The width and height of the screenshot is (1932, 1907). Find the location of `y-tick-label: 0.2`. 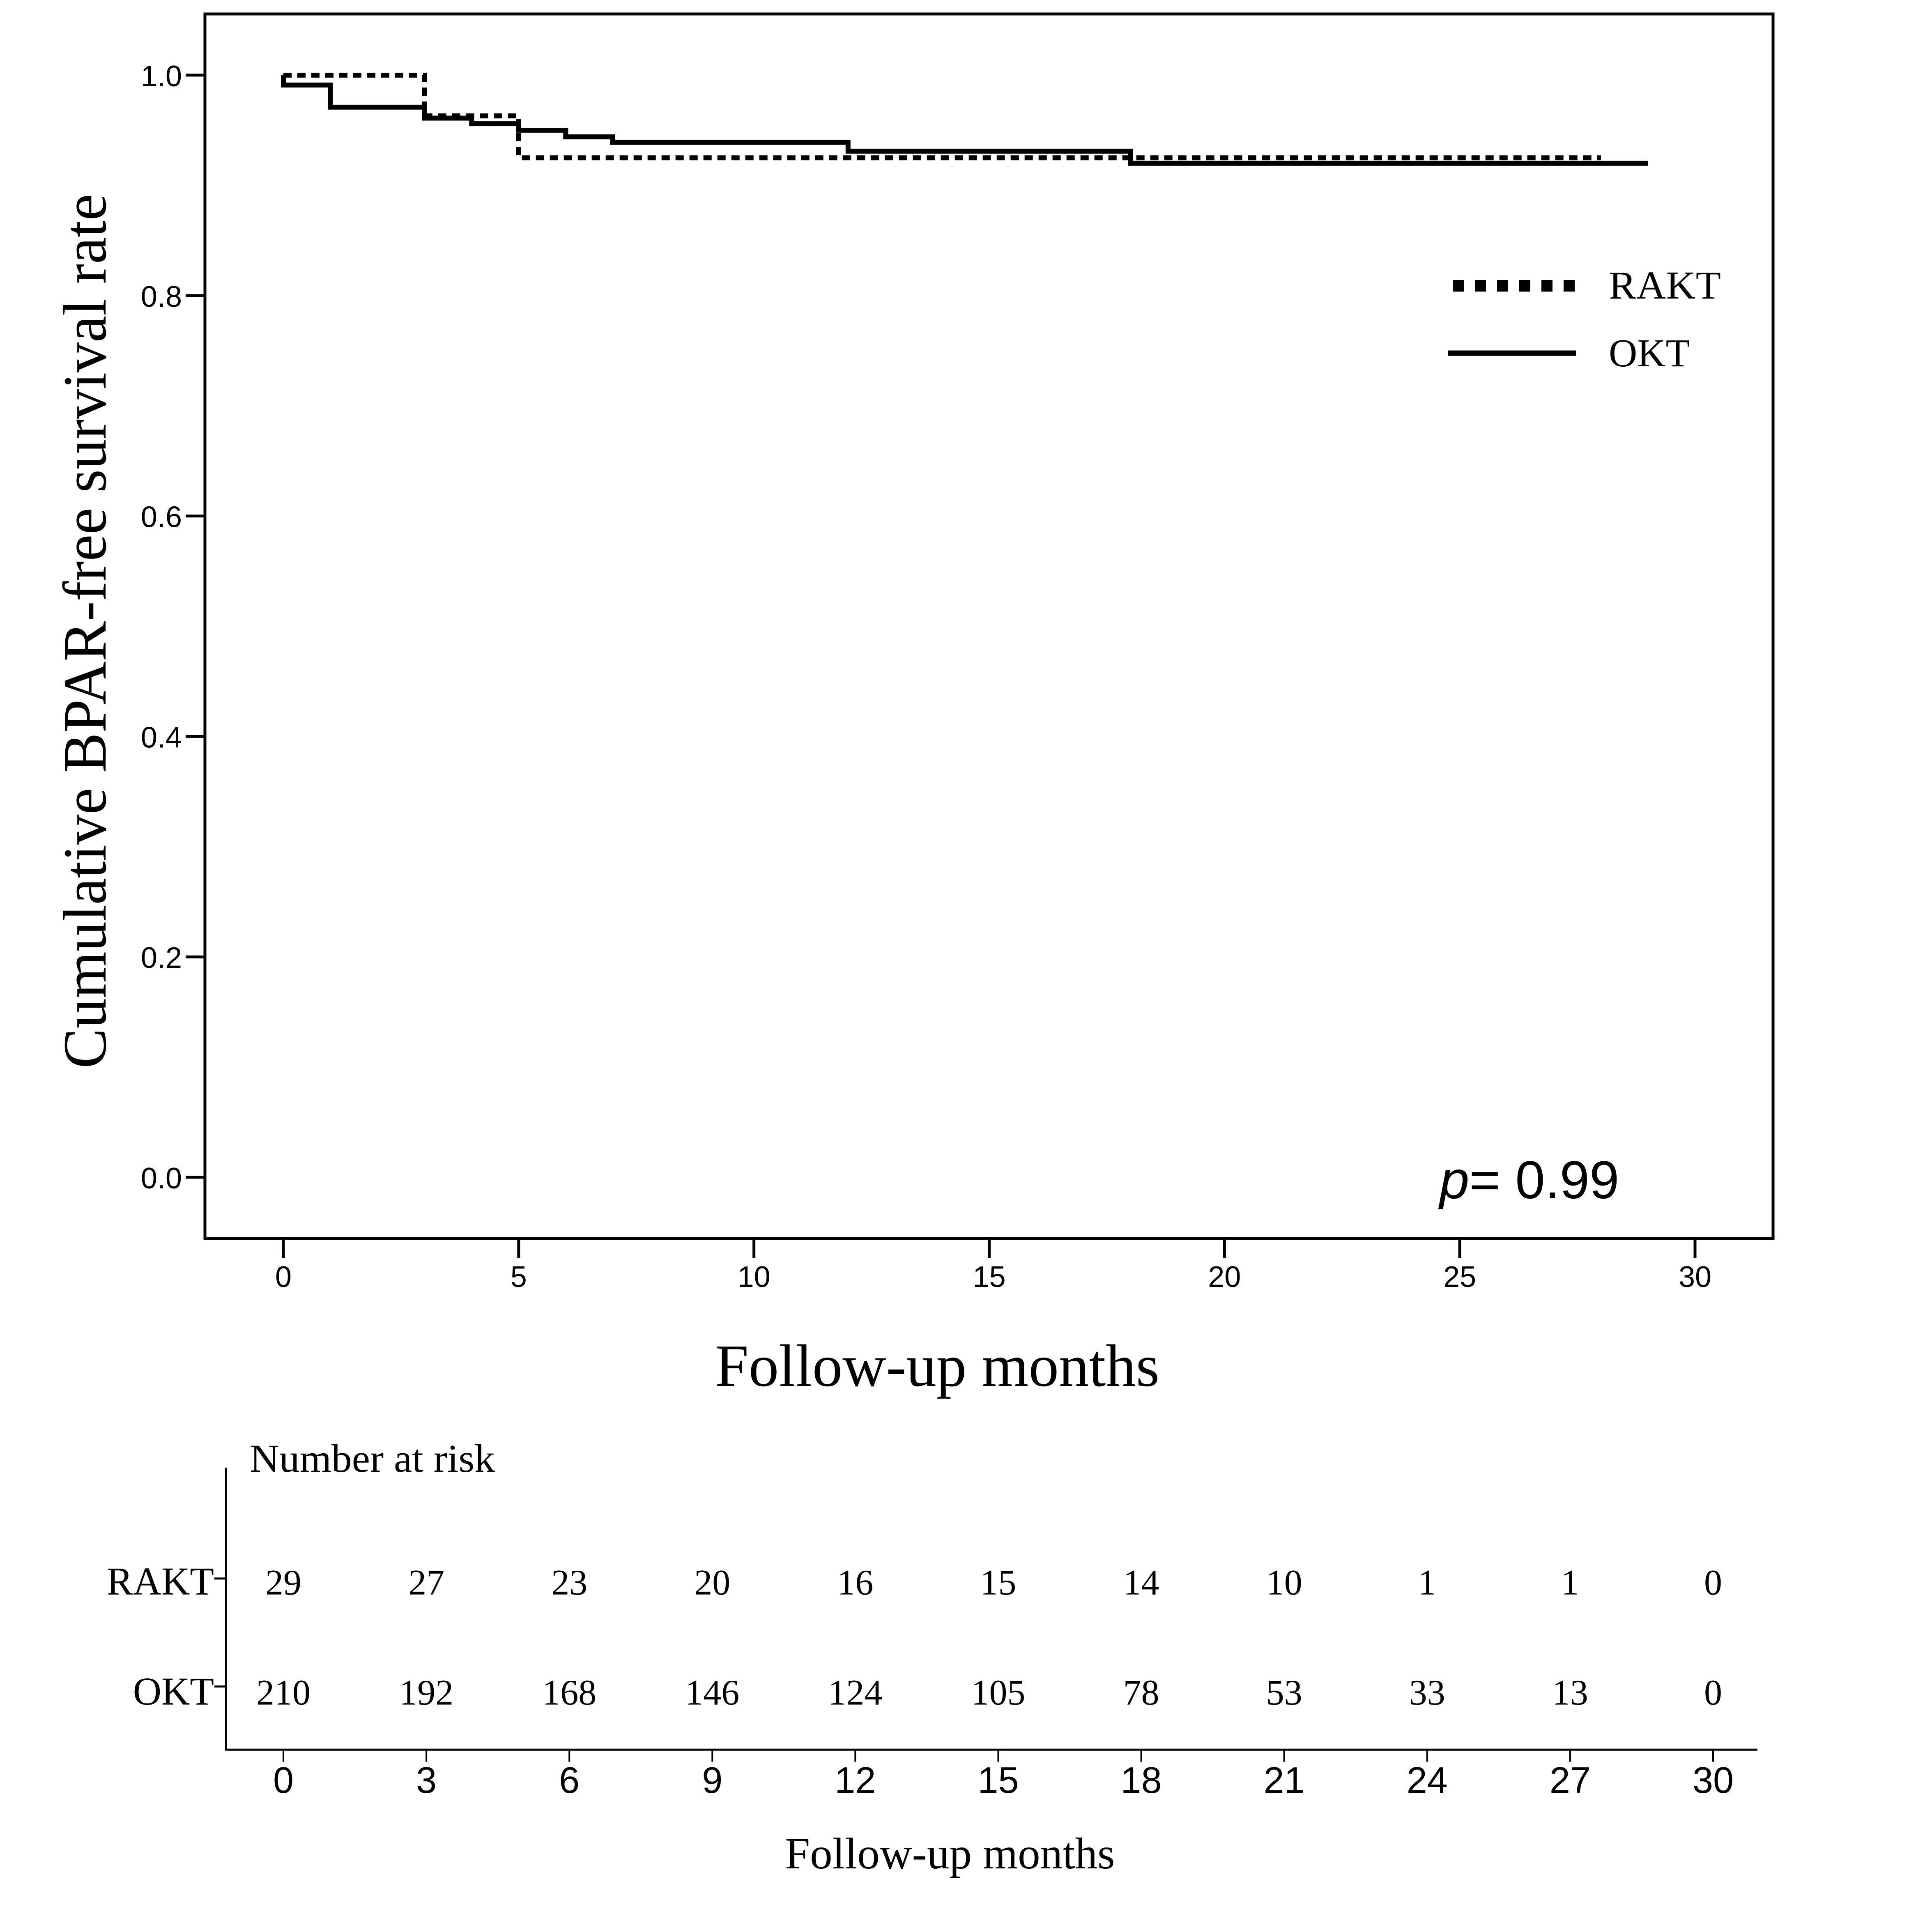

y-tick-label: 0.2 is located at coordinates (161, 958).